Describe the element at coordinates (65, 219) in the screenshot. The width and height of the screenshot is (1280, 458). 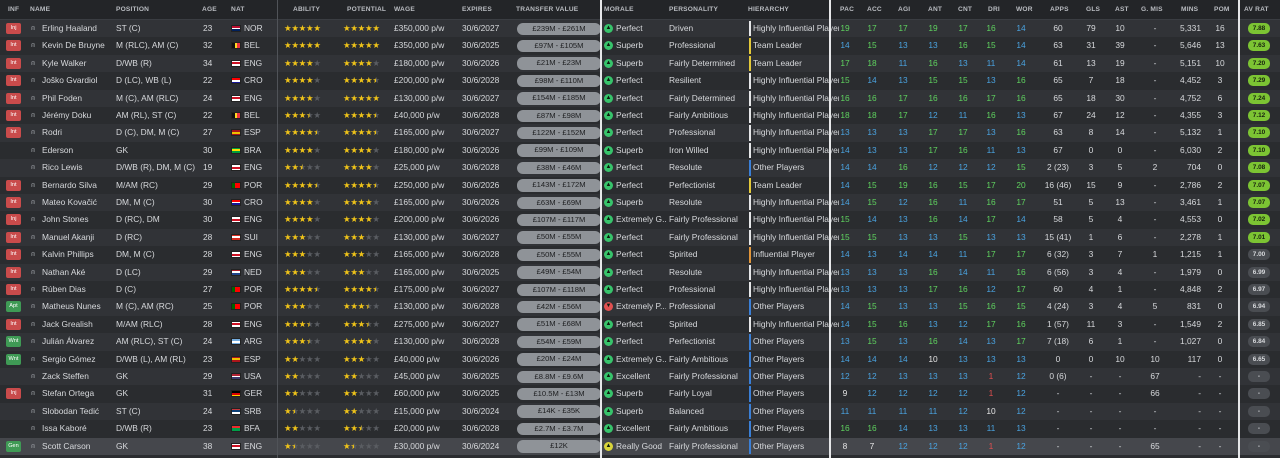
I see `player-name: John Stones` at that location.